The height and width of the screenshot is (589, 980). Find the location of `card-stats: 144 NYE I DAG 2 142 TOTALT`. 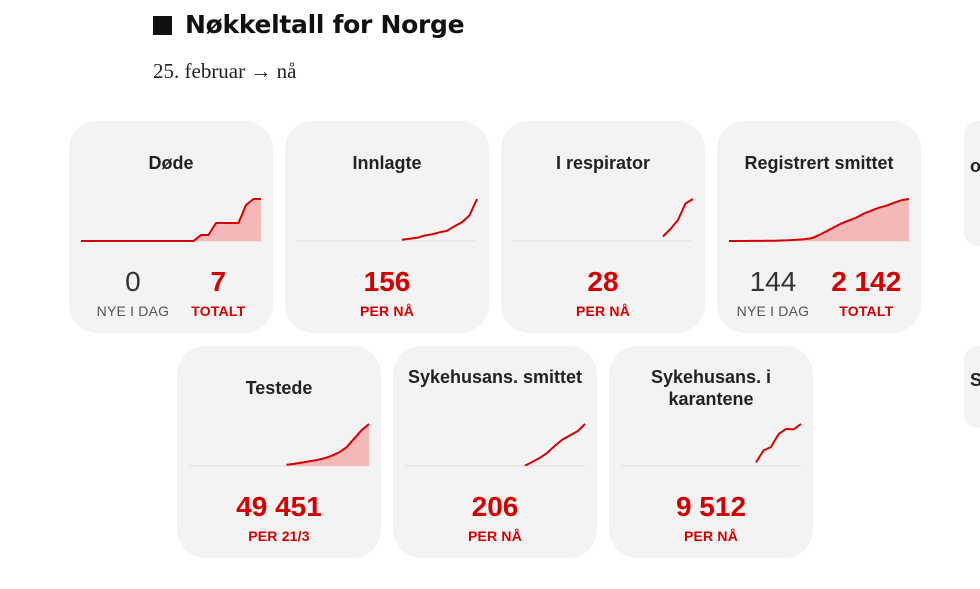

card-stats: 144 NYE I DAG 2 142 TOTALT is located at coordinates (819, 293).